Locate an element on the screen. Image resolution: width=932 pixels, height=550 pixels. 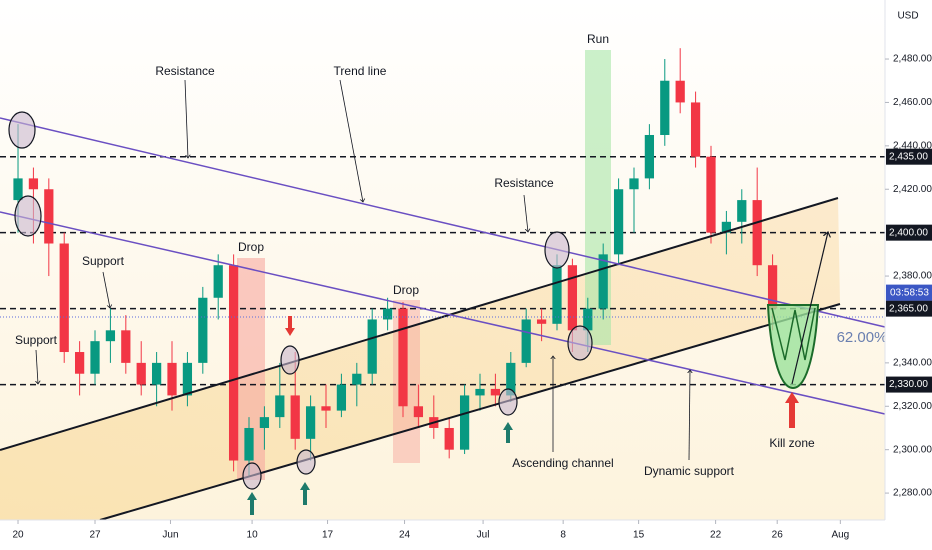
level-label: 2,365.00 is located at coordinates (908, 308).